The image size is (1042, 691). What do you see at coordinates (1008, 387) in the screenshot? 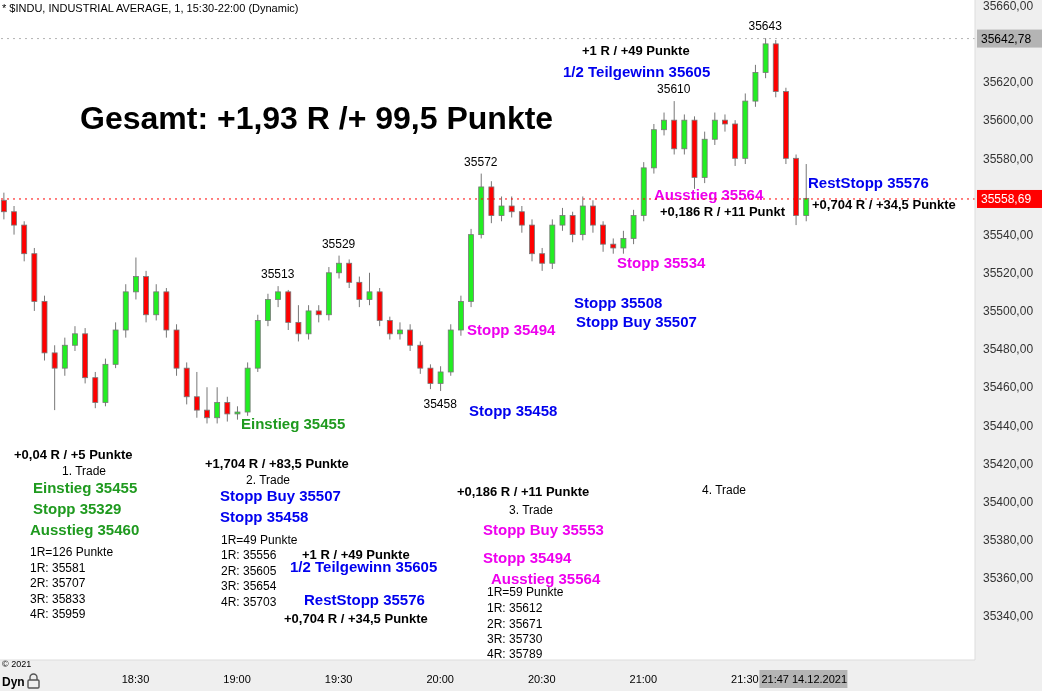
I see `y-tick-label: 35460,00` at bounding box center [1008, 387].